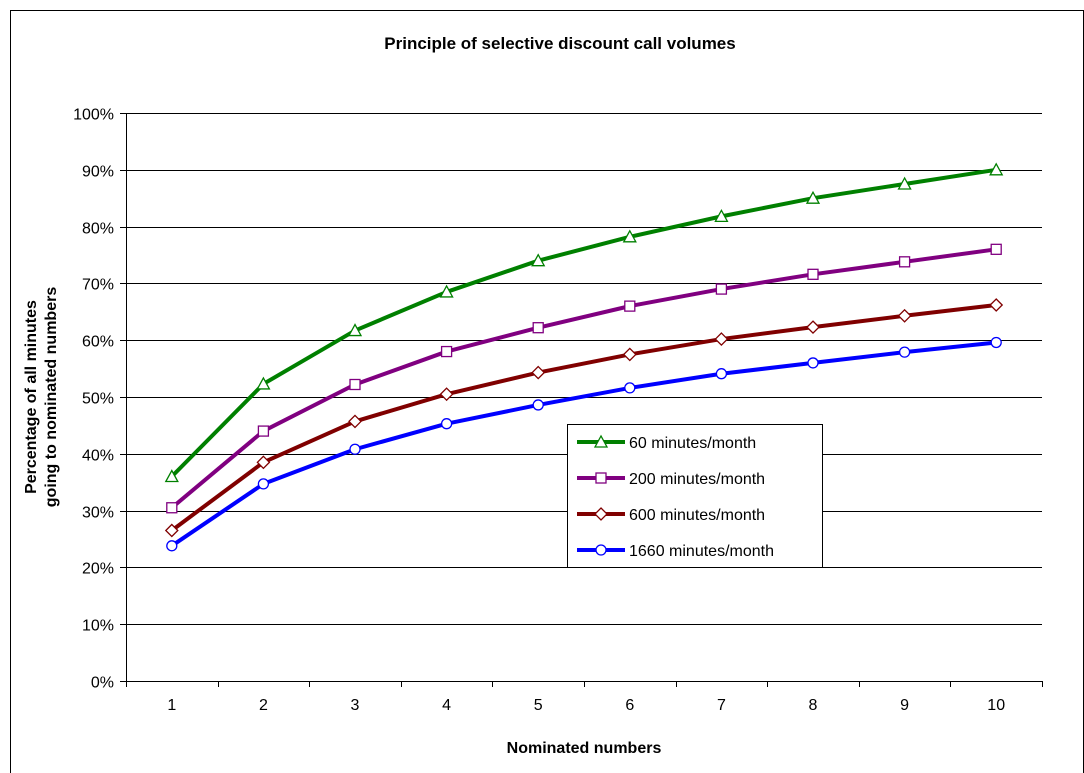 The height and width of the screenshot is (773, 1084). What do you see at coordinates (31, 397) in the screenshot?
I see `y-axis-title-line: Percentage of all minutes` at bounding box center [31, 397].